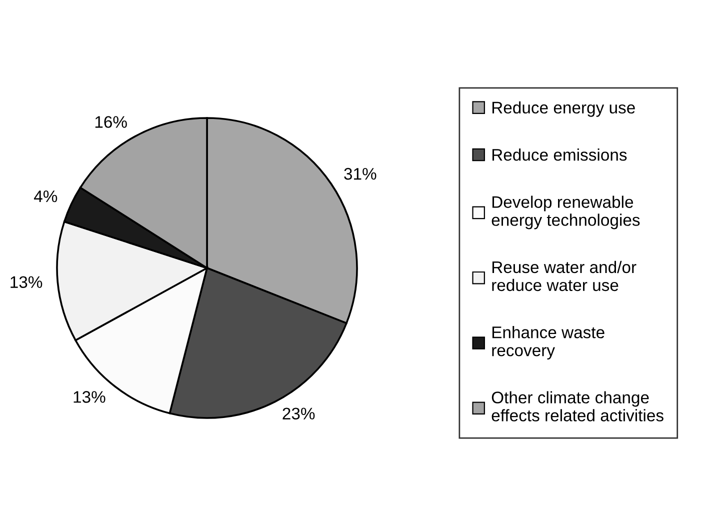  I want to click on legend-label: Reduce emissions, so click(559, 154).